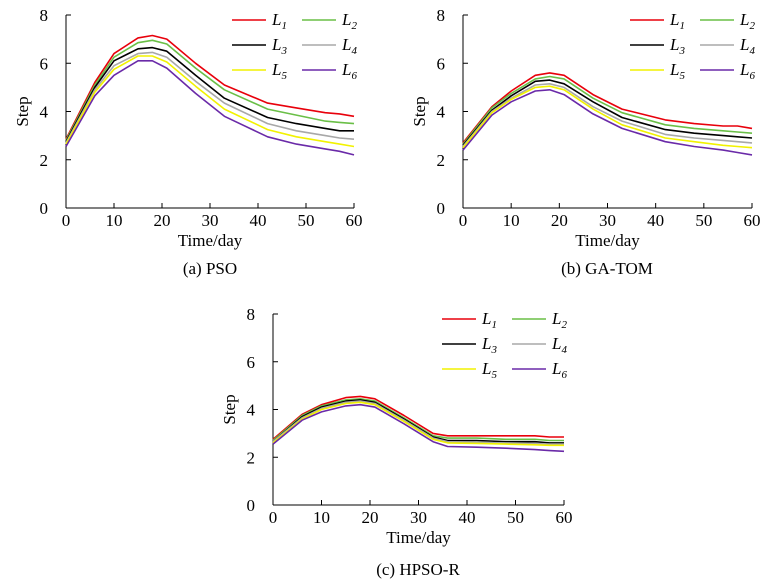 This screenshot has height=581, width=765. I want to click on panel-caption: (c) HPSO-R, so click(418, 569).